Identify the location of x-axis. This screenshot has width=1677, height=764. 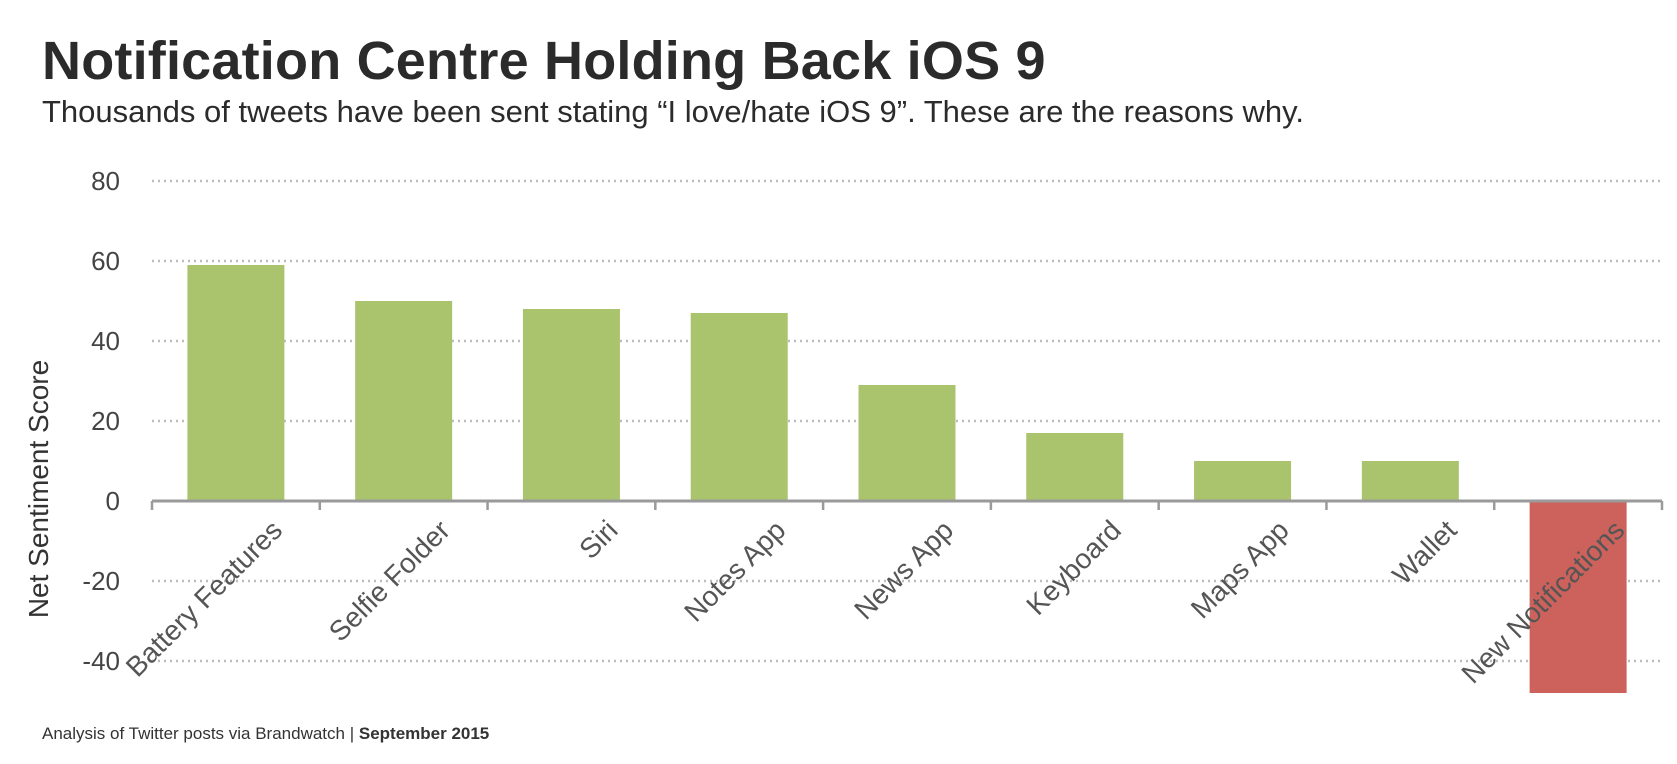
(907, 504).